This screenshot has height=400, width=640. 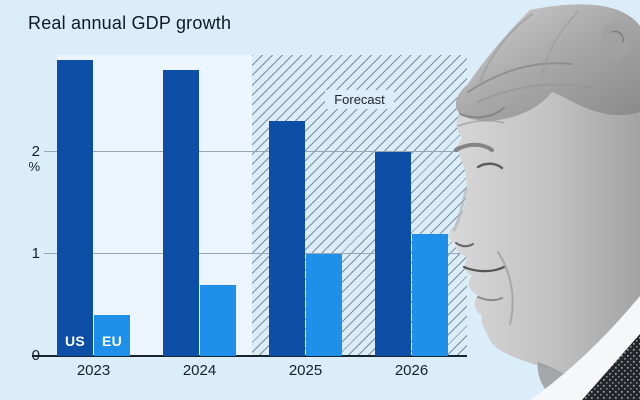 I want to click on forecast-annotation-text: Forecast, so click(x=359, y=99).